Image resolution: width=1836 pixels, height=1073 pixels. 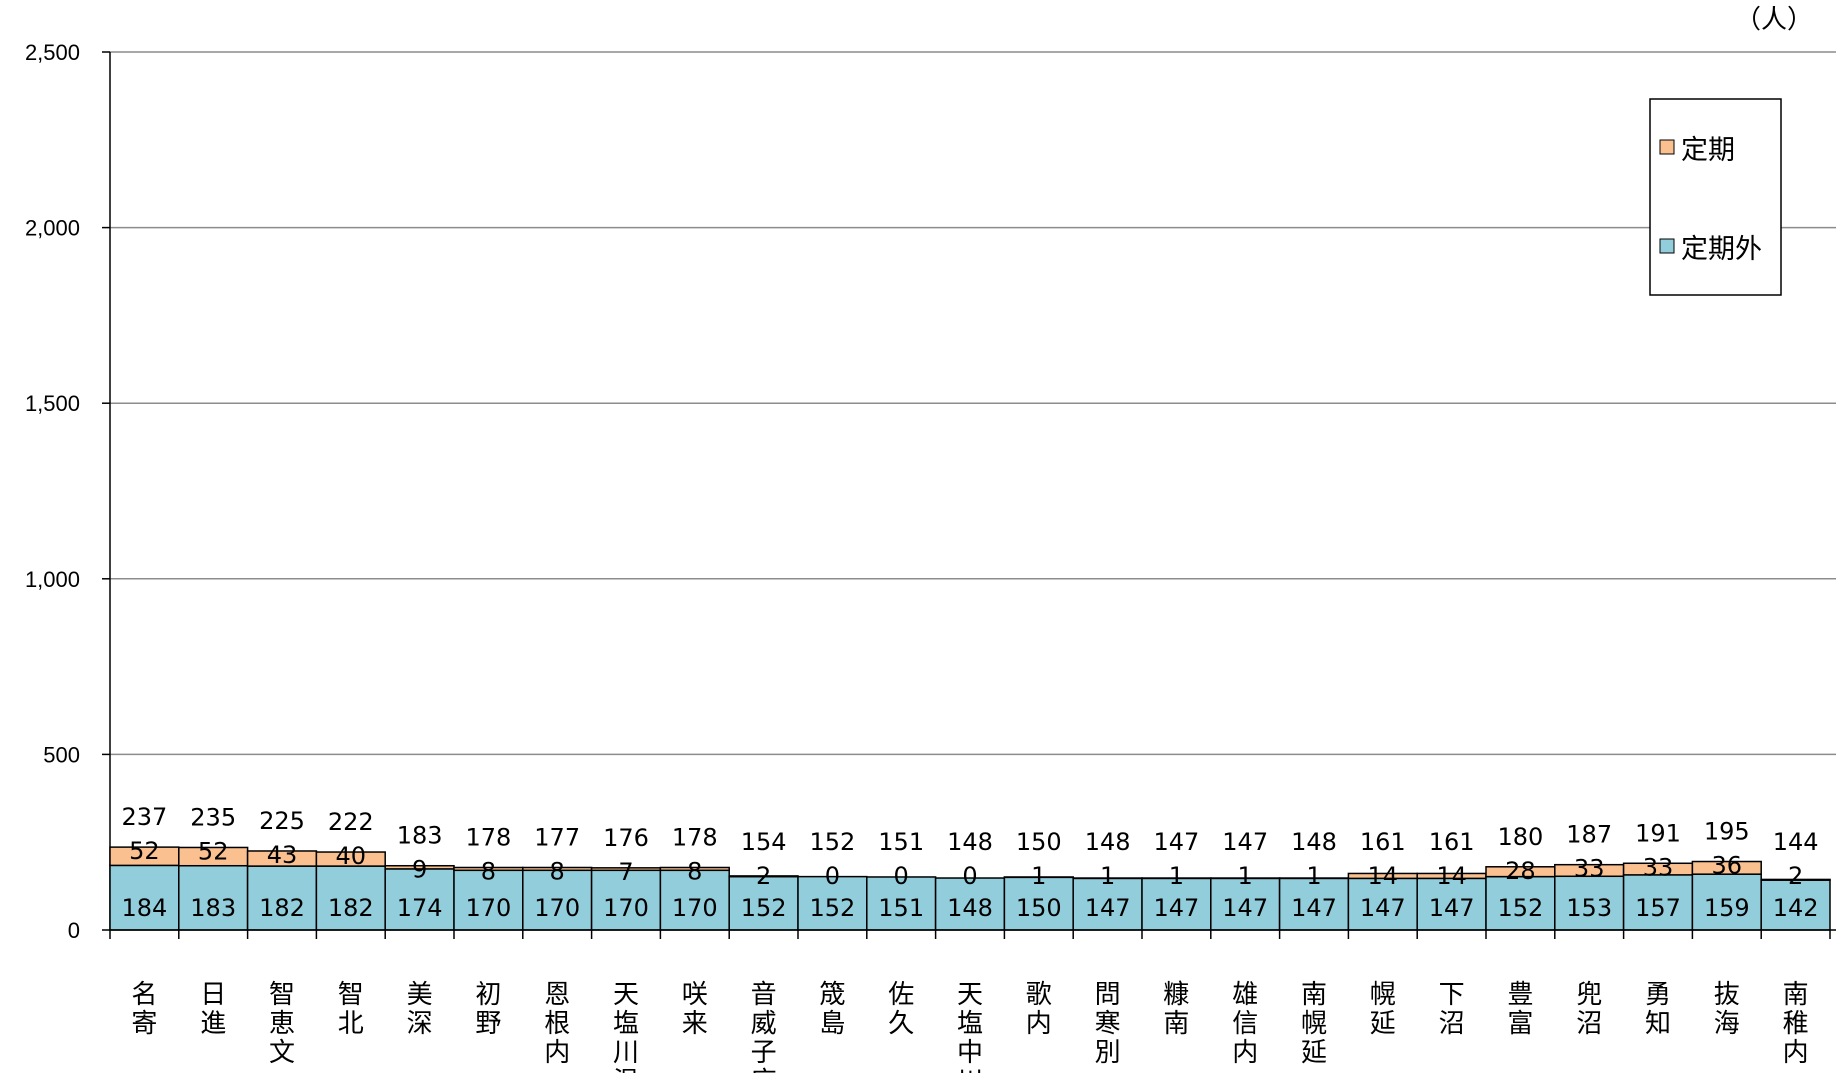 What do you see at coordinates (1314, 1024) in the screenshot?
I see `x-category-label: 南幌延` at bounding box center [1314, 1024].